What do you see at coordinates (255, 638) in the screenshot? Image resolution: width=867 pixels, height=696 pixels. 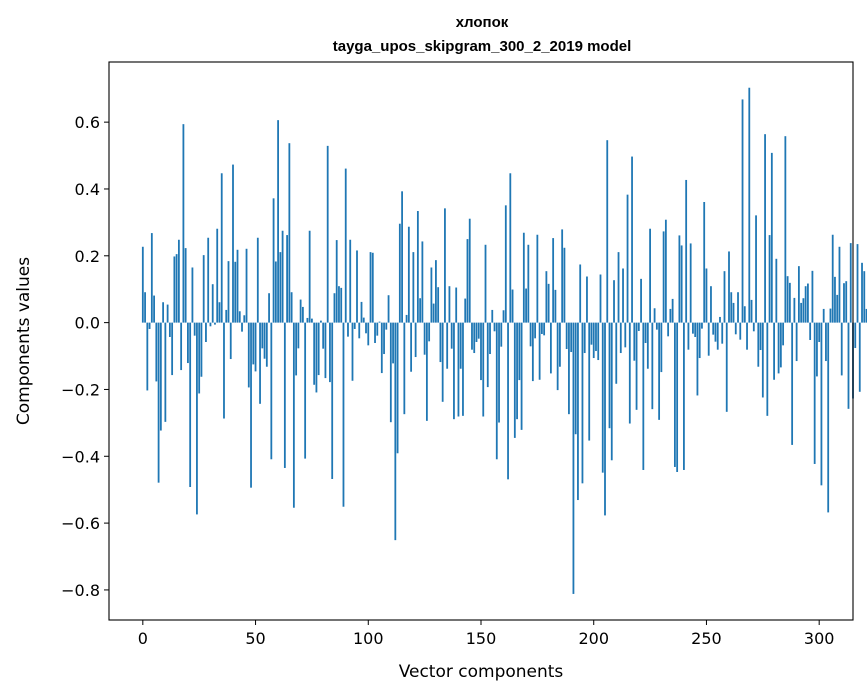 I see `x-tick-label: 50` at bounding box center [255, 638].